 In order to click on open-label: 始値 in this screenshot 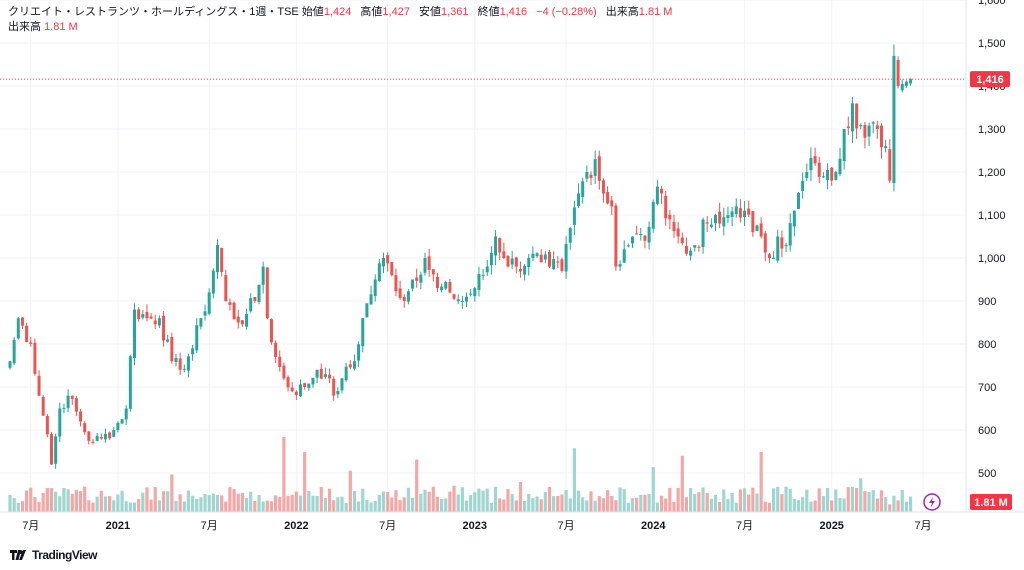, I will do `click(312, 12)`.